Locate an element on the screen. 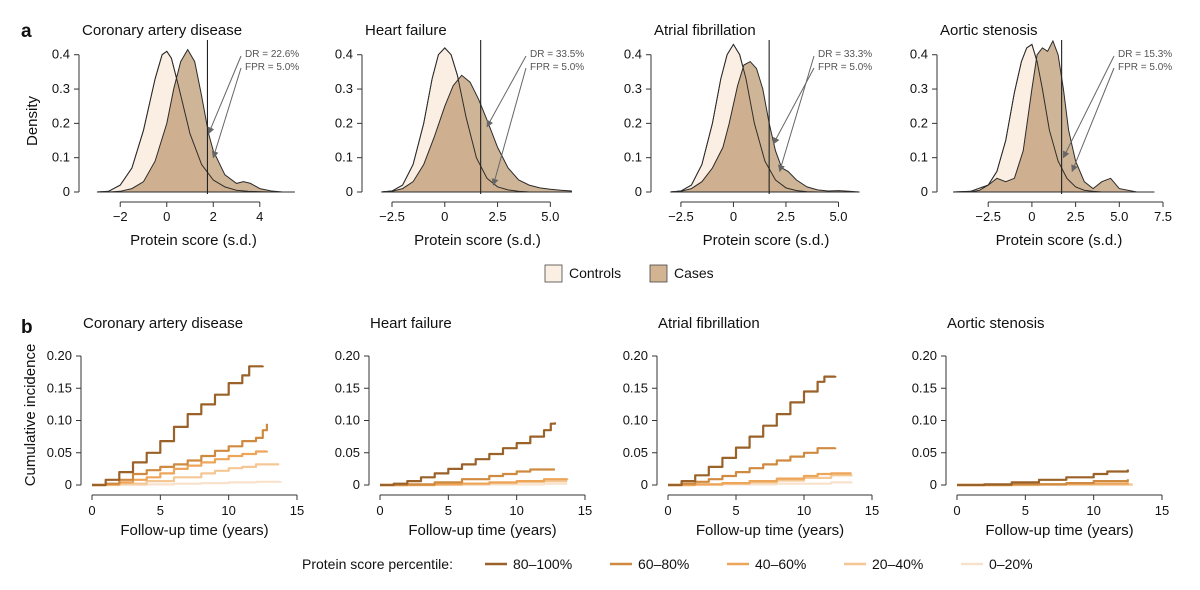  density-title: Aortic stenosis is located at coordinates (989, 30).